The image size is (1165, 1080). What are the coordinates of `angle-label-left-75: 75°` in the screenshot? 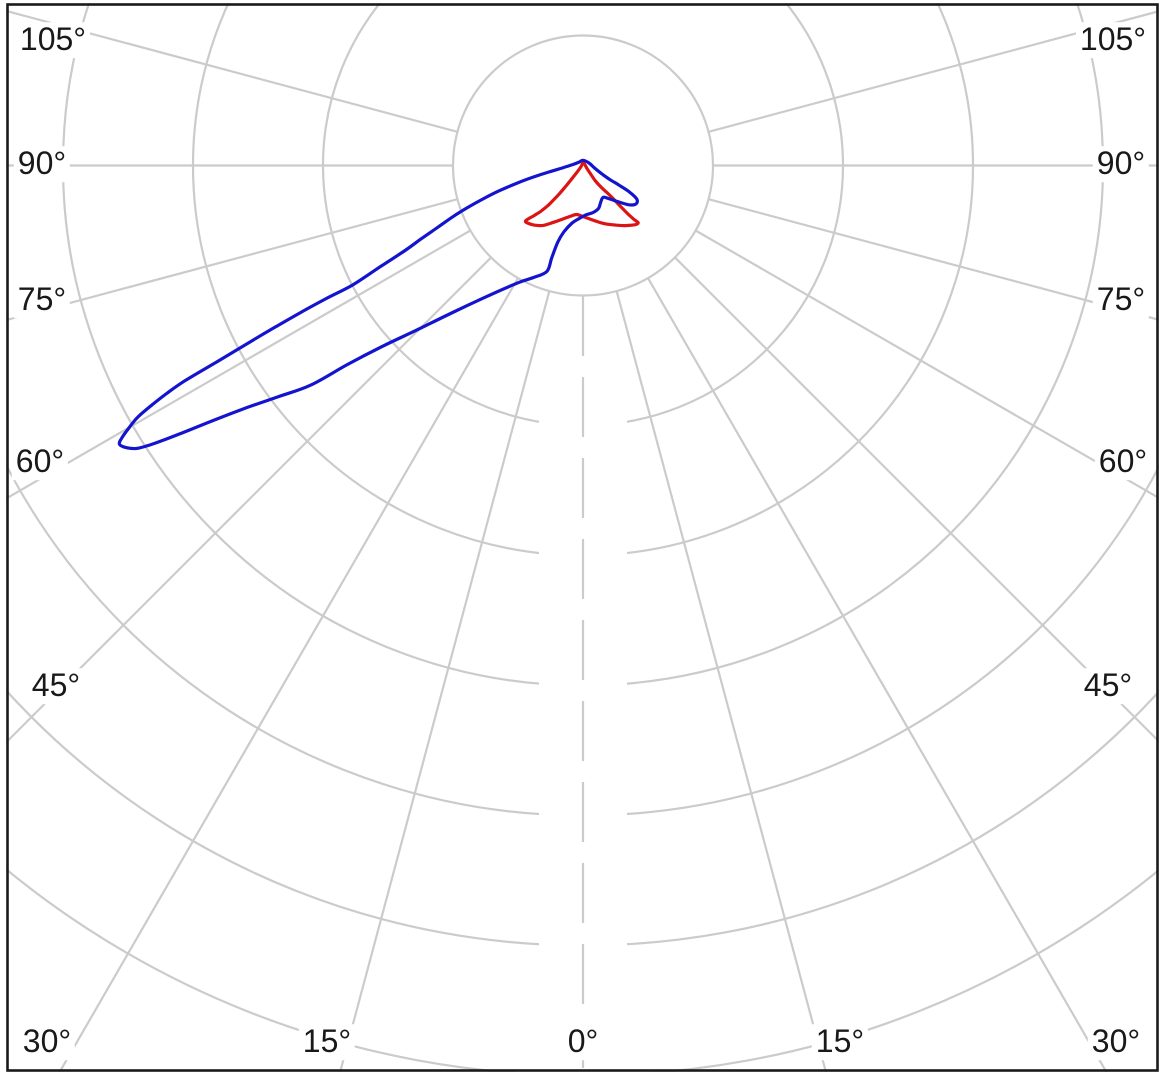 It's located at (42, 300).